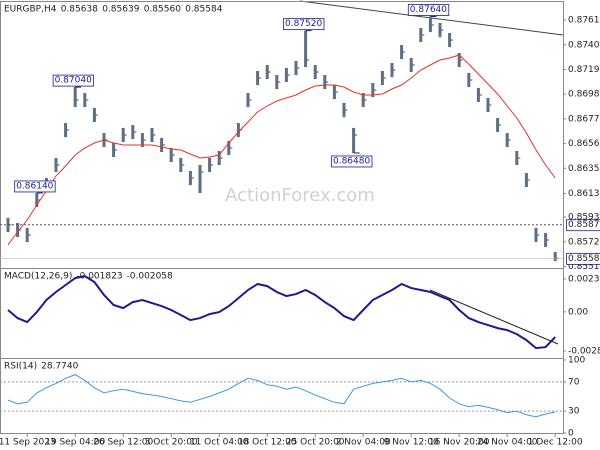 This screenshot has height=450, width=600. What do you see at coordinates (38, 277) in the screenshot?
I see `panel-title: MACD(12,26,9)` at bounding box center [38, 277].